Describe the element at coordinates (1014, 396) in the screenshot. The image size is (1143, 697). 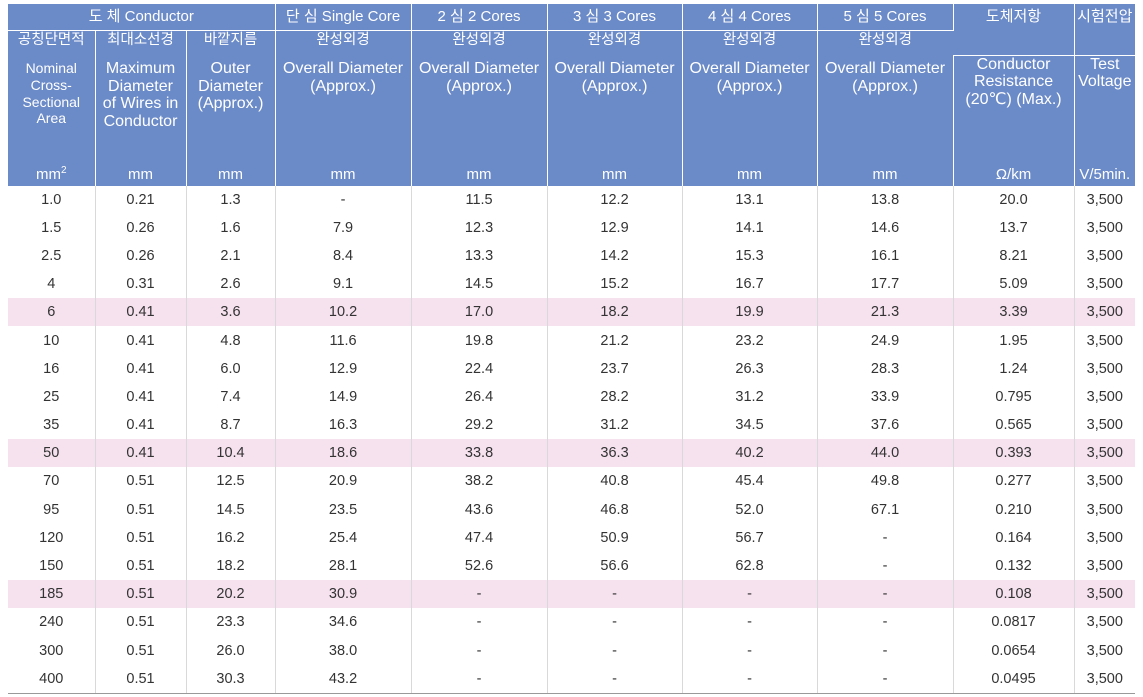
I see `table-cell: 0.795` at that location.